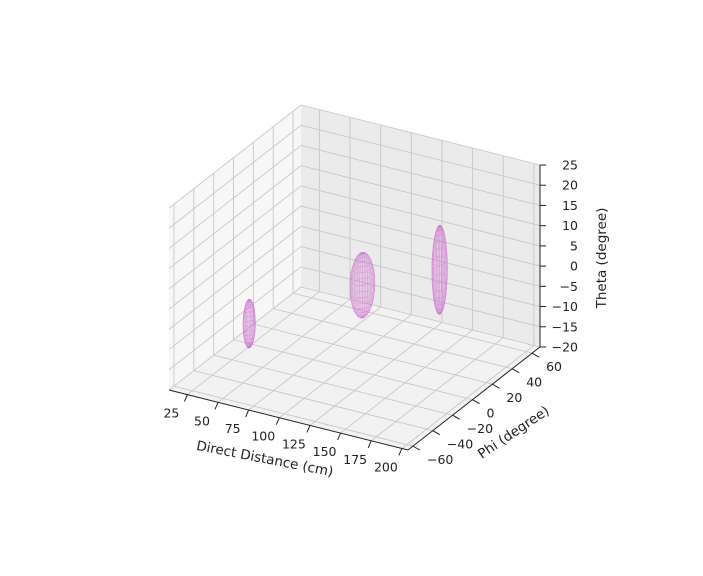 This screenshot has width=703, height=576. I want to click on y-tick, so click(456, 417).